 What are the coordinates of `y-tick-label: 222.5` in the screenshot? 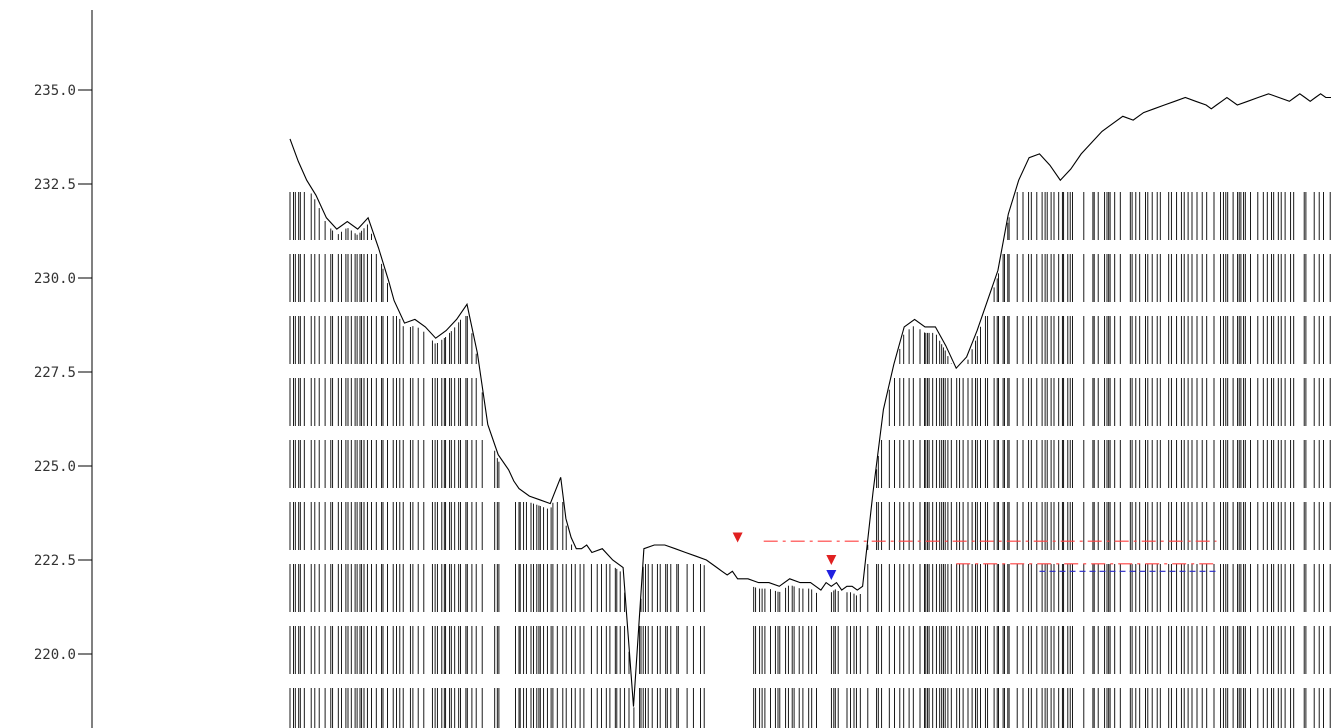 It's located at (55, 561).